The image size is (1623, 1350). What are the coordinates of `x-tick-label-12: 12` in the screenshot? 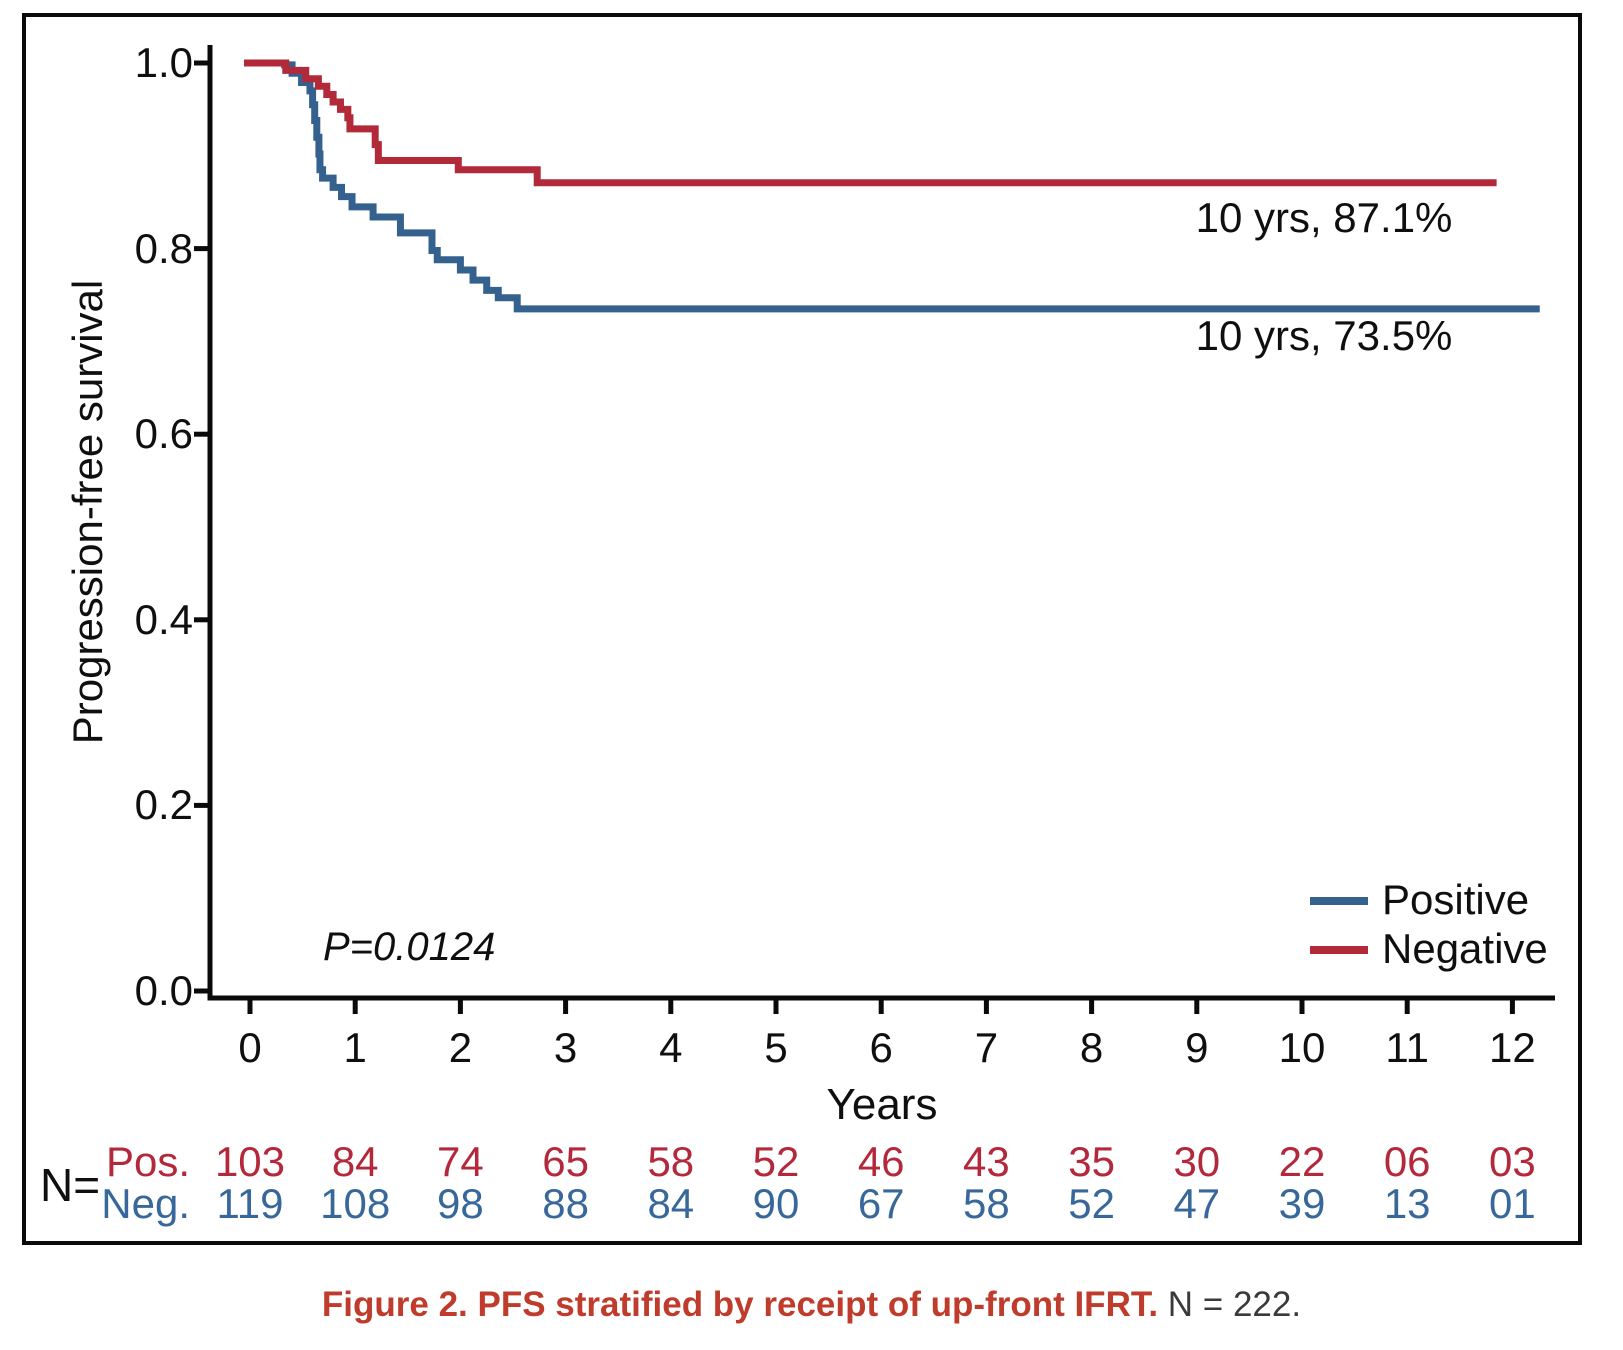 It's located at (1512, 1047).